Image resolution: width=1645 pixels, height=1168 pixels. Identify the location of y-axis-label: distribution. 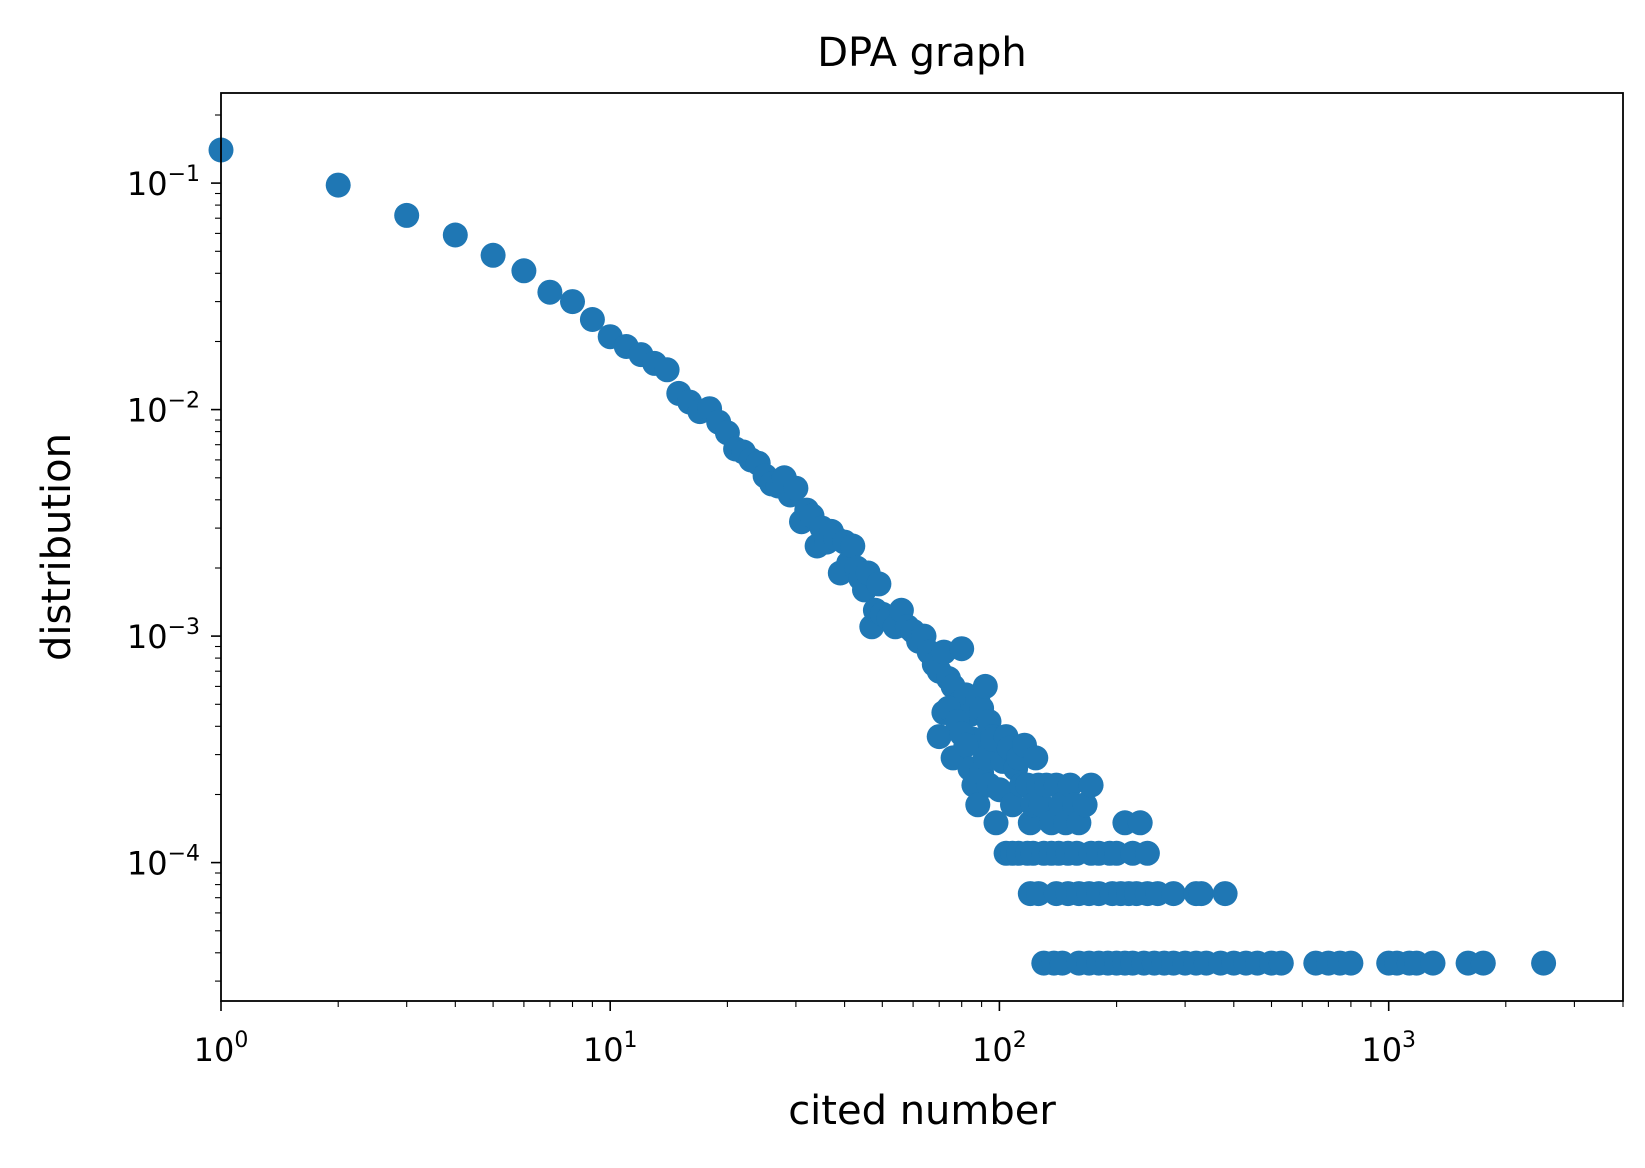
(57, 547).